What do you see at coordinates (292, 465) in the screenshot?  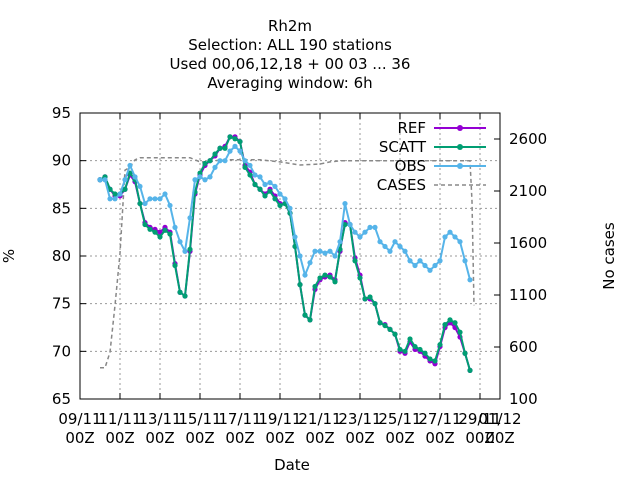 I see `x-axis-label: Date` at bounding box center [292, 465].